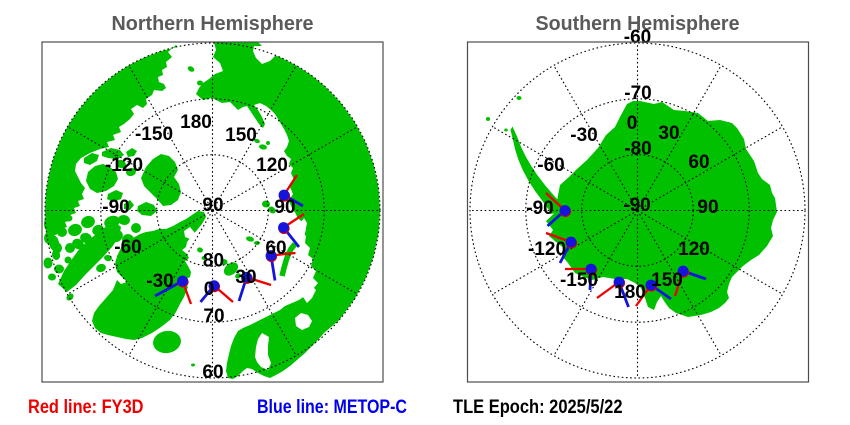  Describe the element at coordinates (213, 316) in the screenshot. I see `svg-text: 70` at that location.